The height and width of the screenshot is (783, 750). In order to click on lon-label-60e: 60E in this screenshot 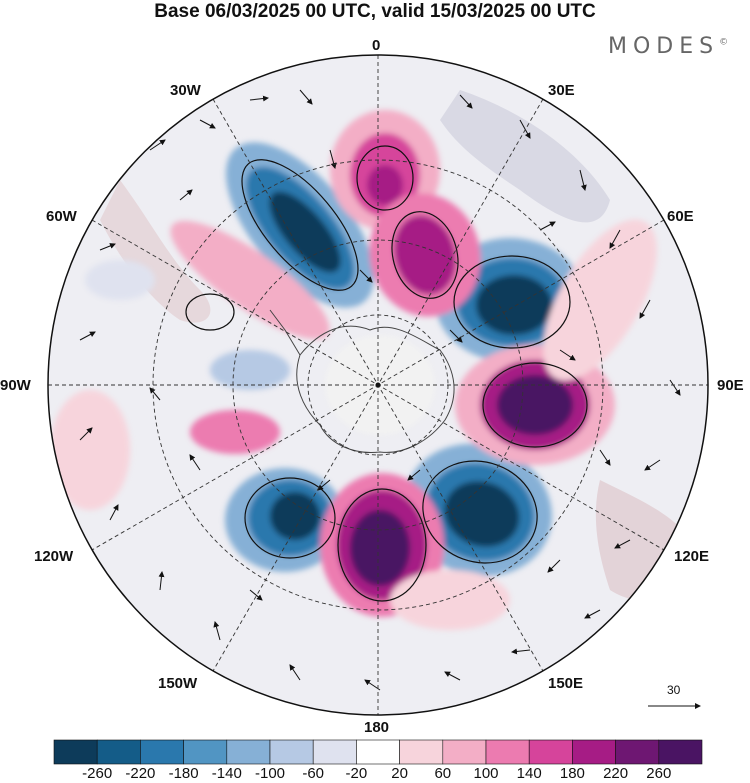, I will do `click(680, 216)`.